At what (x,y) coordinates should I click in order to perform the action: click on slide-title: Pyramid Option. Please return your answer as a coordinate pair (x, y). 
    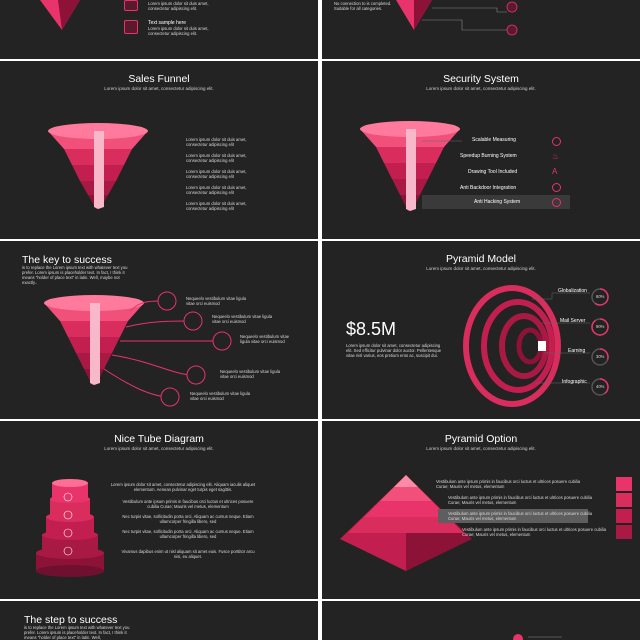
    Looking at the image, I should click on (481, 439).